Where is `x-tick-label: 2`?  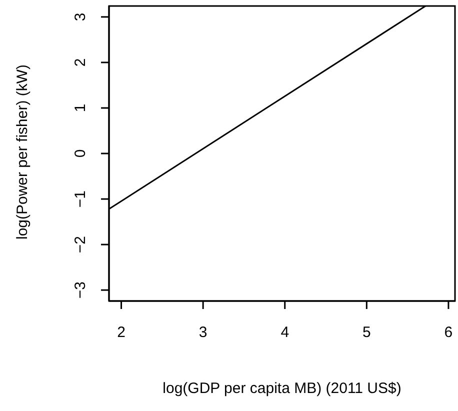 x-tick-label: 2 is located at coordinates (121, 332).